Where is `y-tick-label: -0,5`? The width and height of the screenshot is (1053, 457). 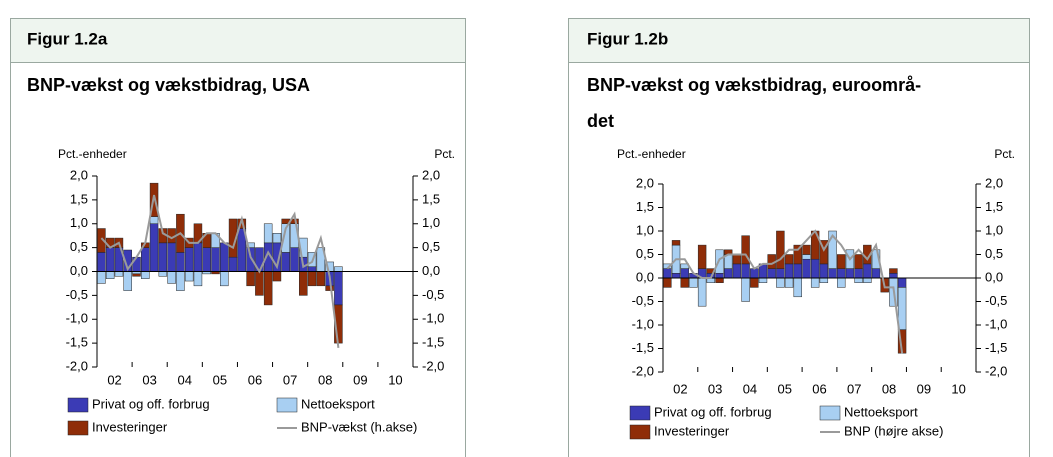 y-tick-label: -0,5 is located at coordinates (643, 300).